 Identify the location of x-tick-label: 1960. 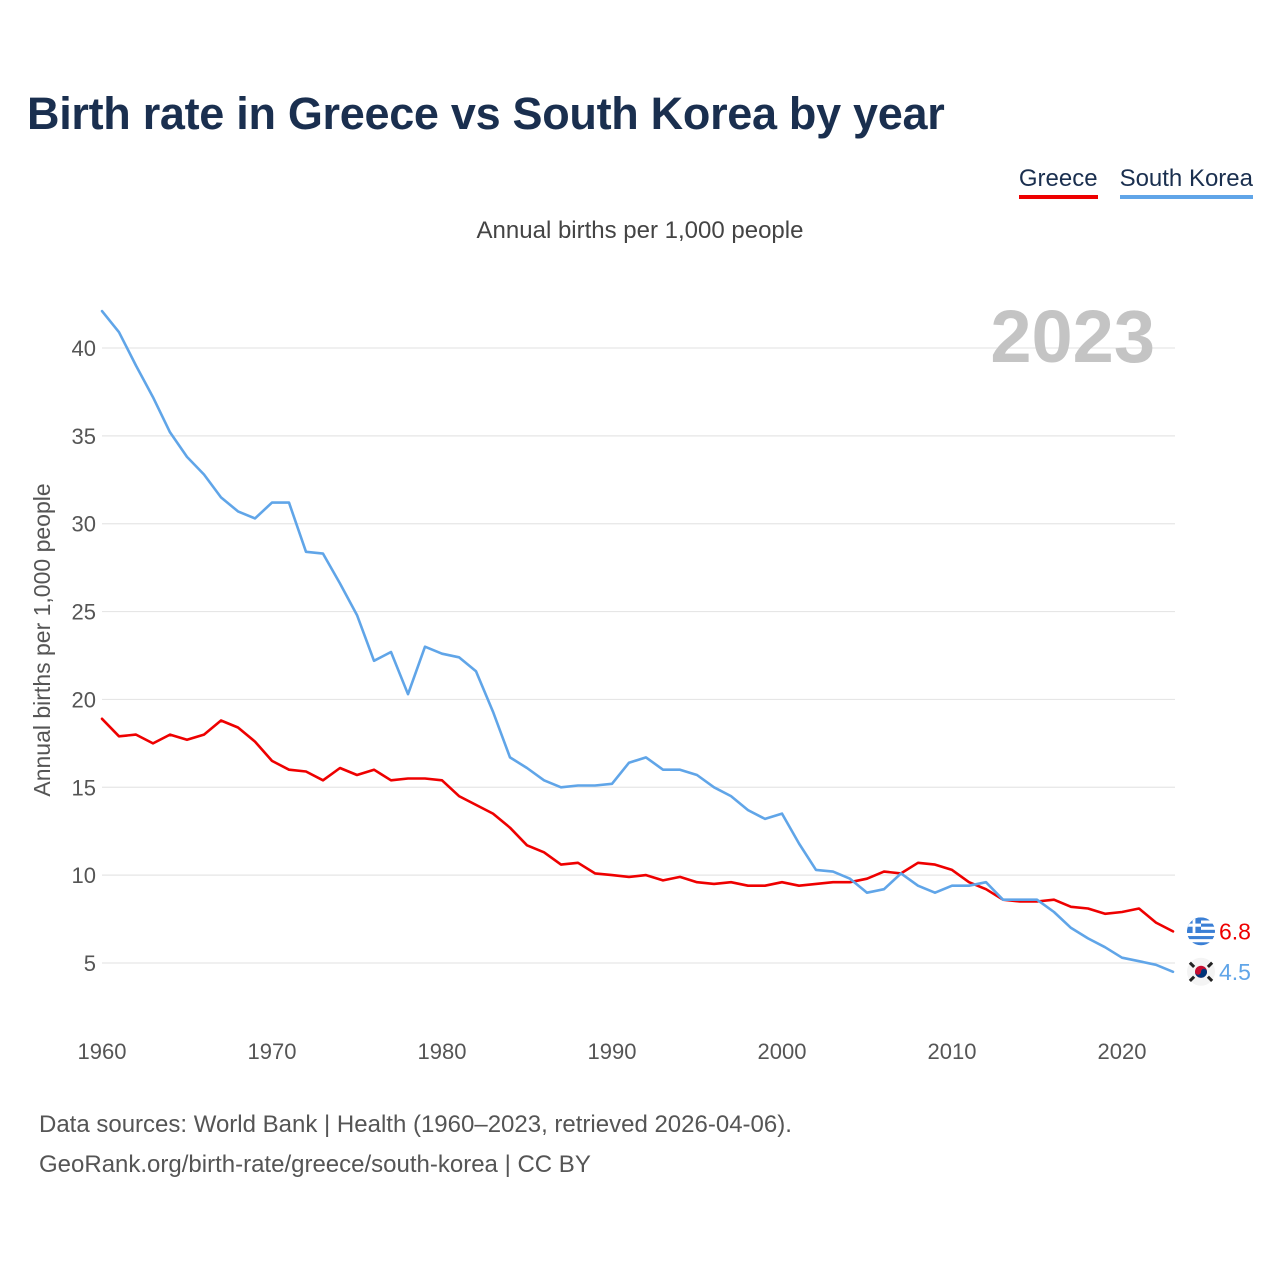
(102, 1051).